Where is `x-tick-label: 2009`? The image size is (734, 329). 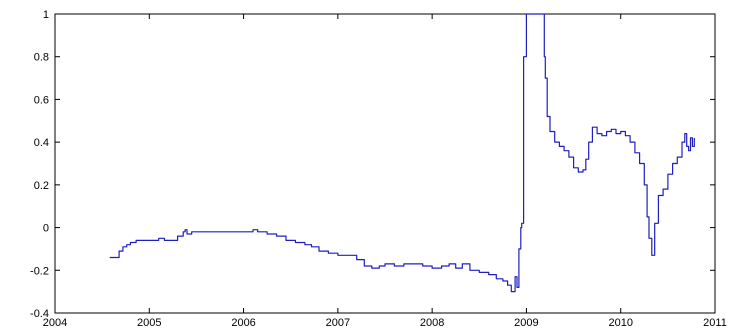
x-tick-label: 2009 is located at coordinates (526, 323).